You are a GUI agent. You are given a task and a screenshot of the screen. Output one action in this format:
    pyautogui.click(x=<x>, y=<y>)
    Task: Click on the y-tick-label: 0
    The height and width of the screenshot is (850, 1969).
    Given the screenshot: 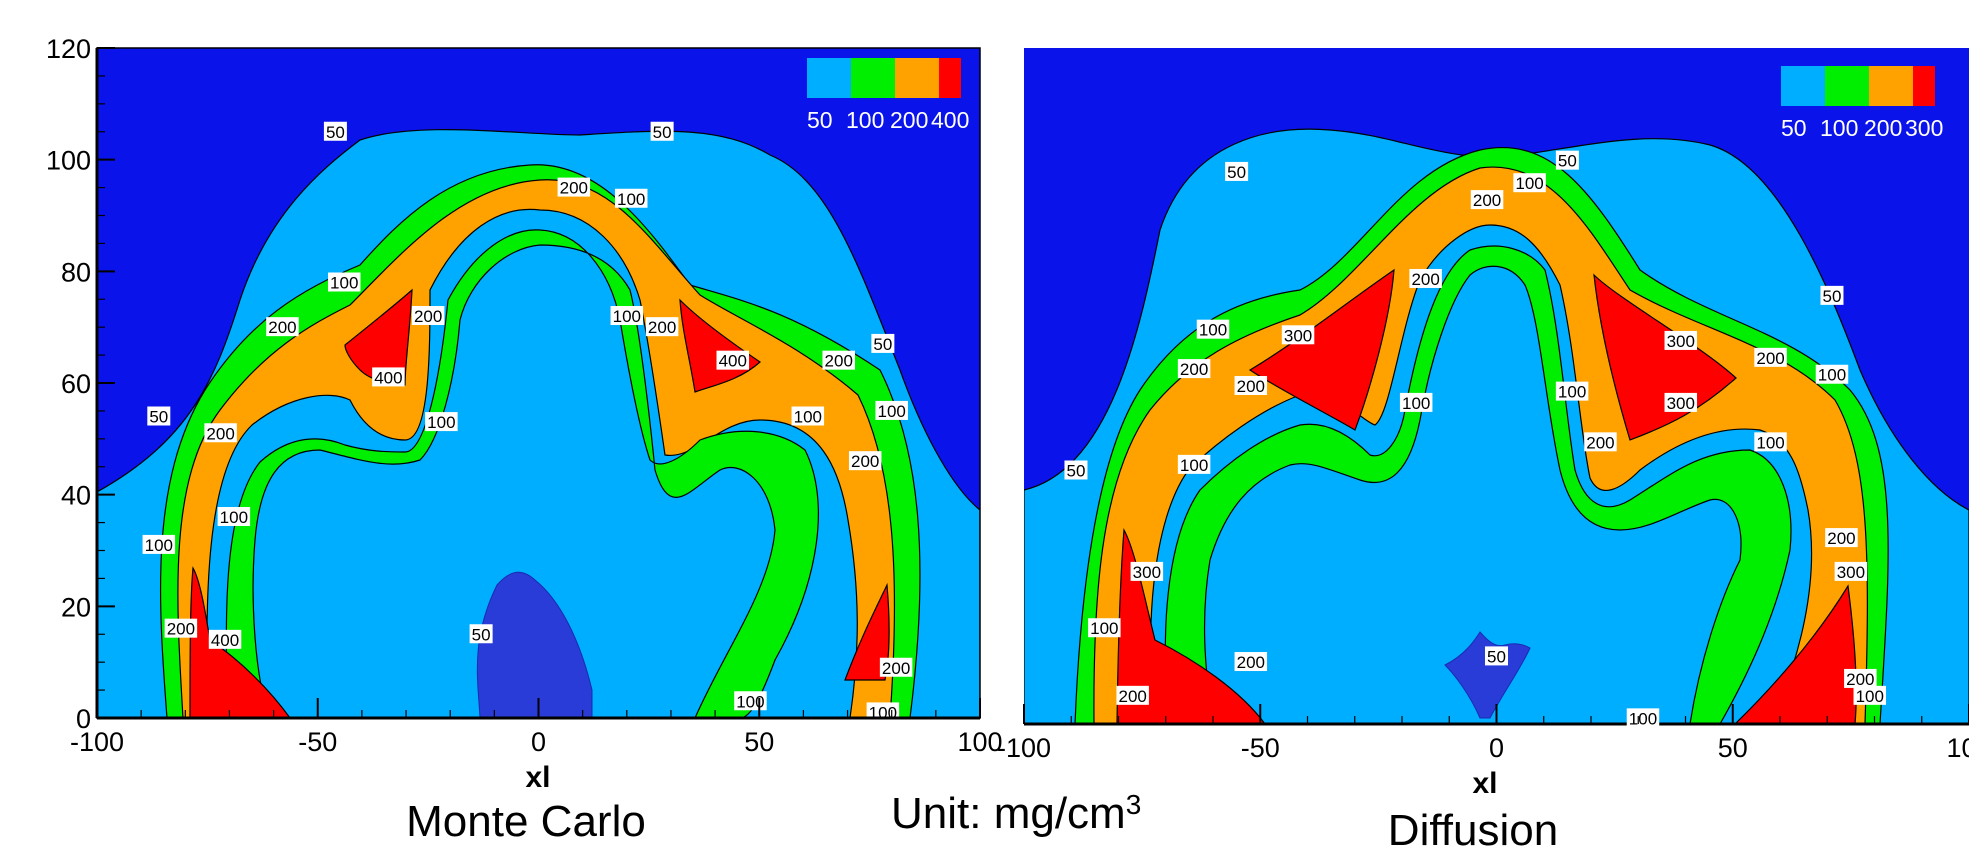 What is the action you would take?
    pyautogui.click(x=83, y=719)
    